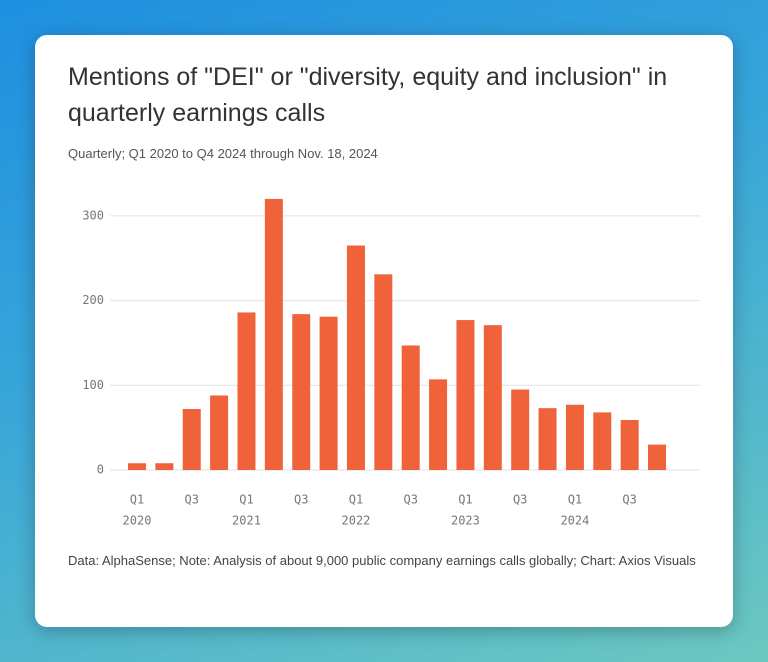 The image size is (768, 662). Describe the element at coordinates (465, 521) in the screenshot. I see `x-year-label: 2023` at that location.